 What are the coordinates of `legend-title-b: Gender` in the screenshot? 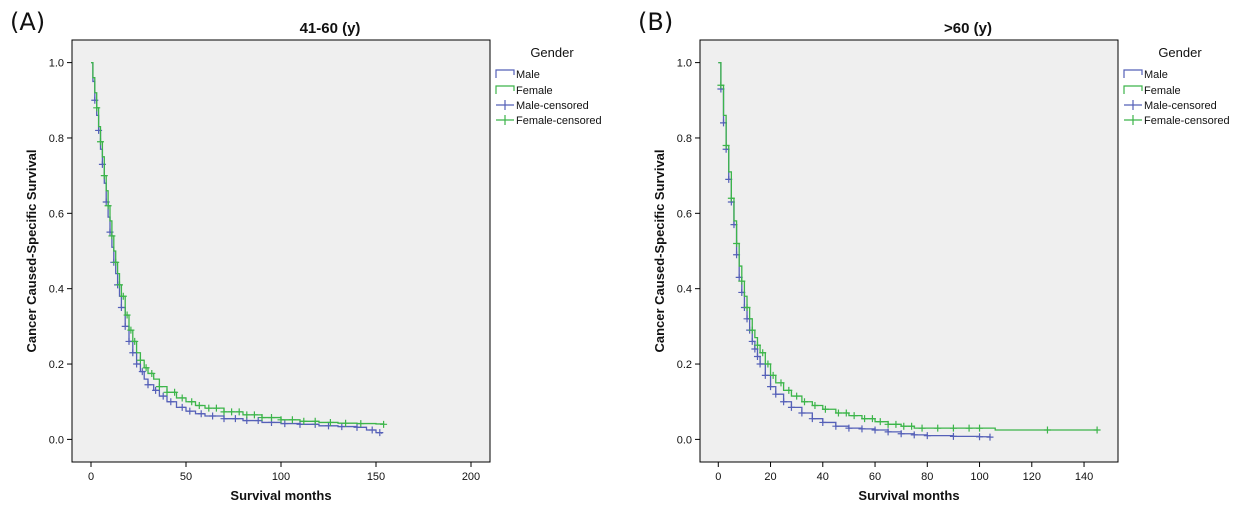 It's located at (1180, 52).